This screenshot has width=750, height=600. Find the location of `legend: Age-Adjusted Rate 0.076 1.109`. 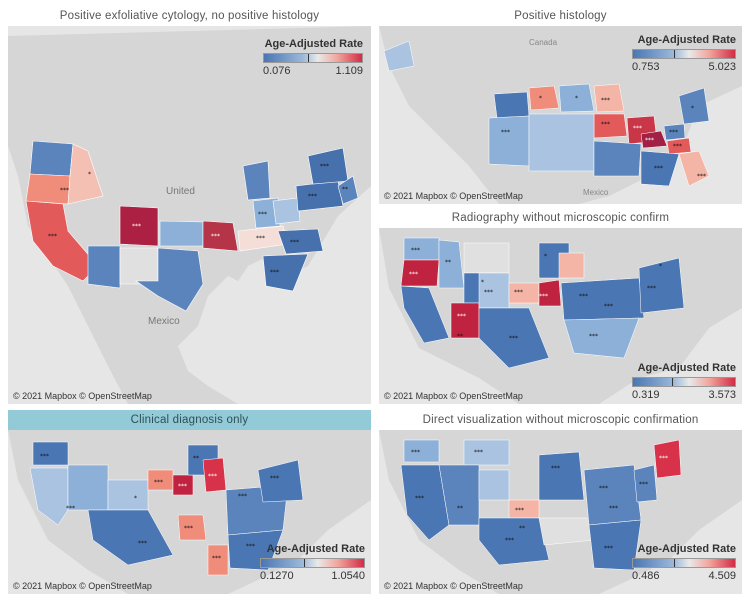

legend: Age-Adjusted Rate 0.076 1.109 is located at coordinates (313, 57).